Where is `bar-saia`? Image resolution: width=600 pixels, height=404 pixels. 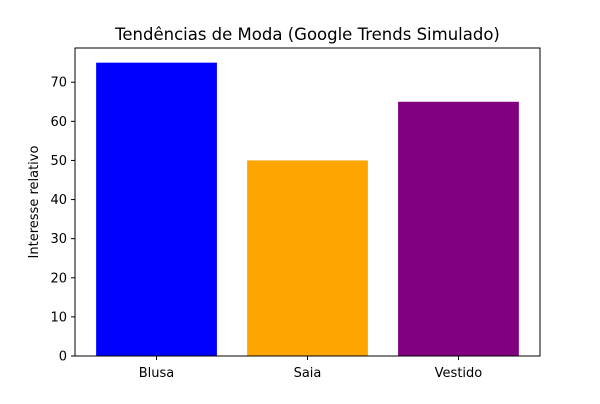 bar-saia is located at coordinates (307, 258).